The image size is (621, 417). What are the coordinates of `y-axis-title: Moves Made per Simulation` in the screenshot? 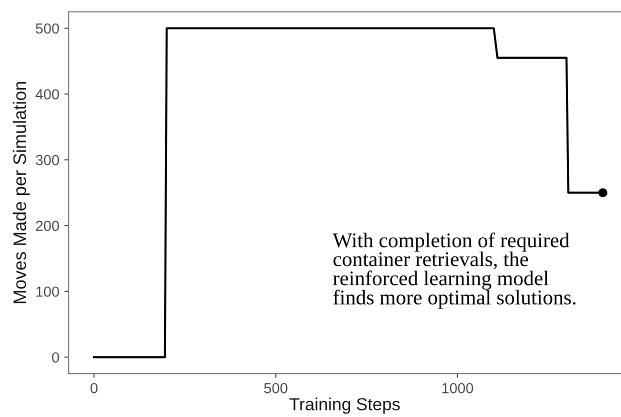 It's located at (21, 193).